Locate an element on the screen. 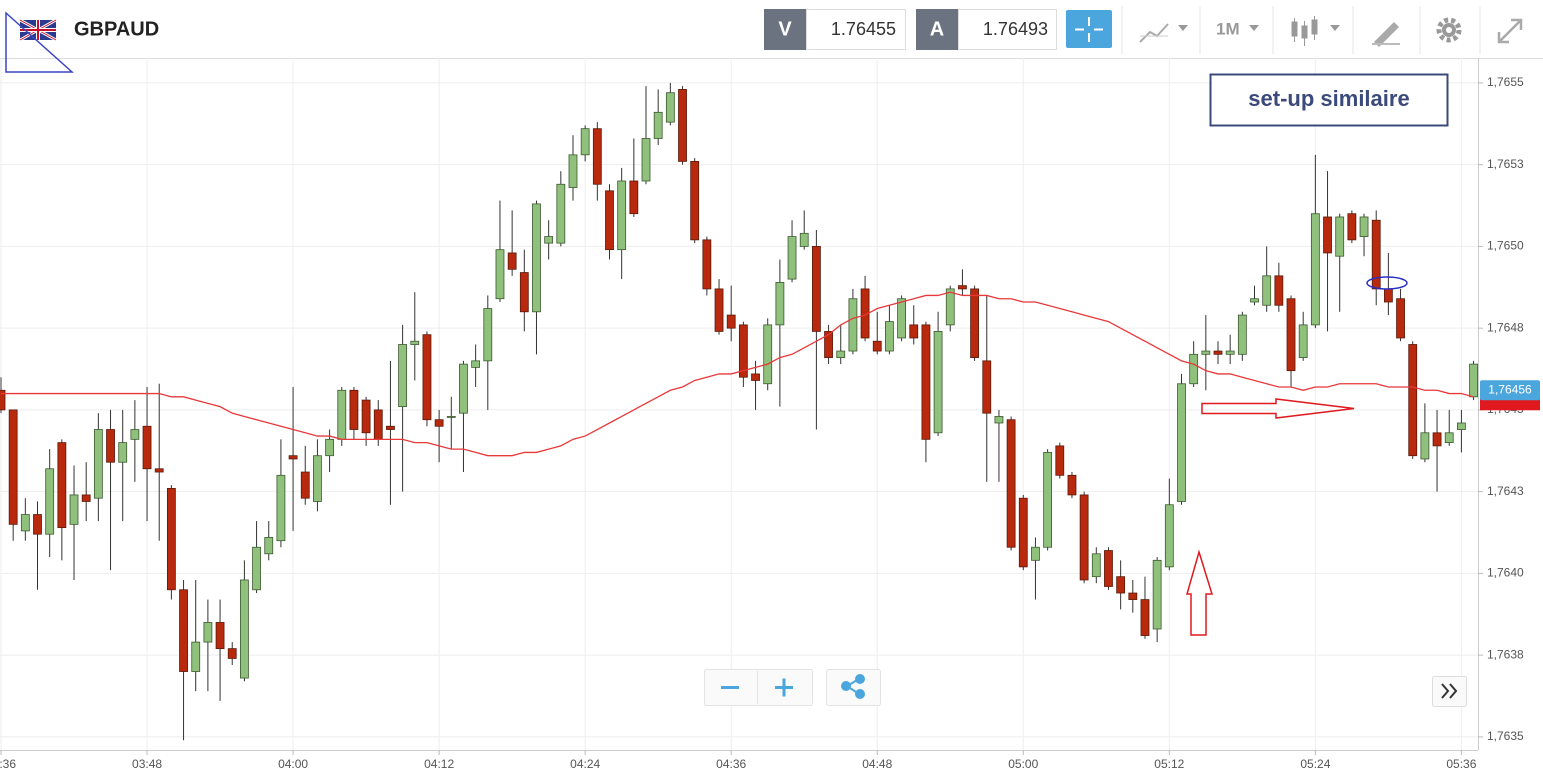  marker-ellipse is located at coordinates (1387, 283).